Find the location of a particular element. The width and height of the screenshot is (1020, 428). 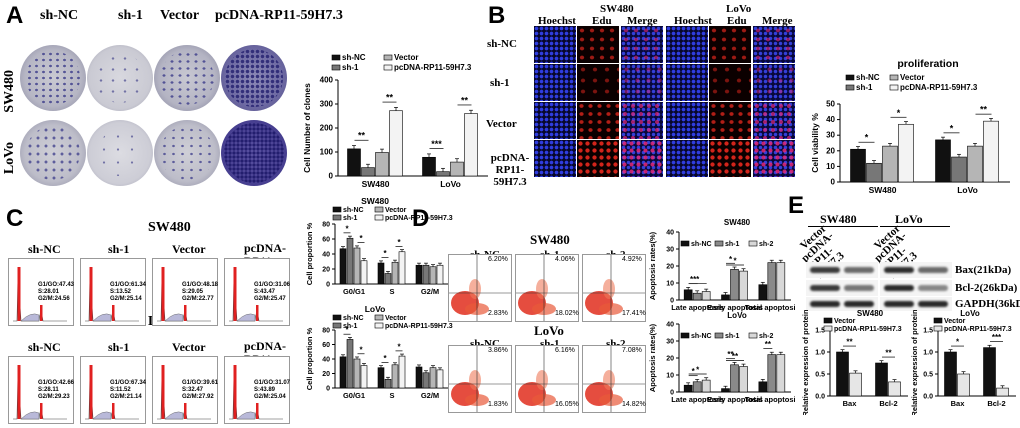

y-tick-label: 30 is located at coordinates (670, 342).